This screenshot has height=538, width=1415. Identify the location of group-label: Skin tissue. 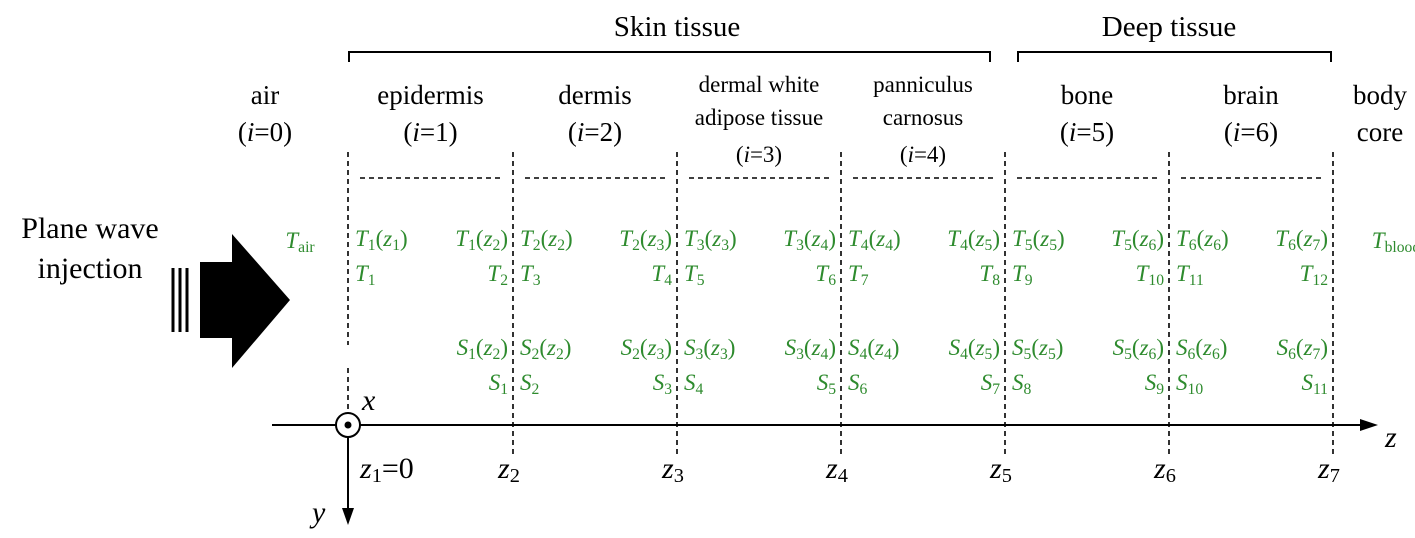
(677, 27).